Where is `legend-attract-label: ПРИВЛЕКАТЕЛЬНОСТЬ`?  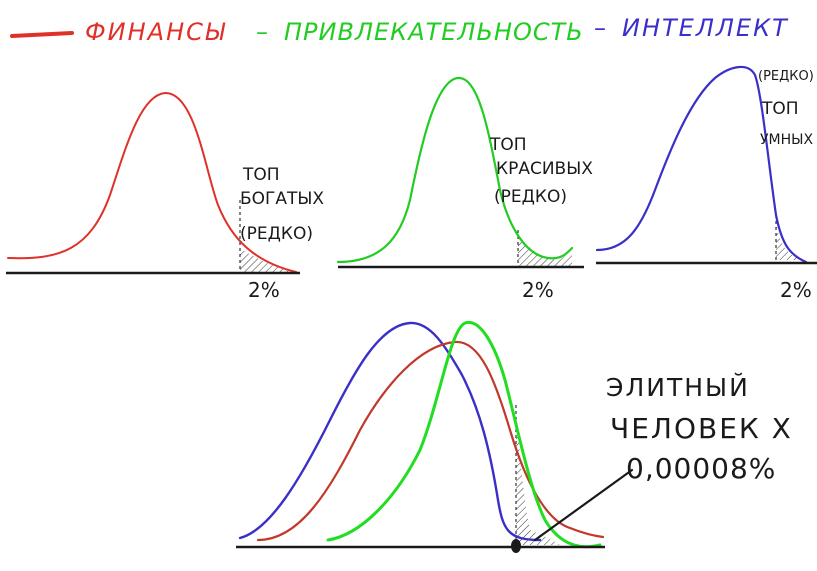
legend-attract-label: ПРИВЛЕКАТЕЛЬНОСТЬ is located at coordinates (434, 32).